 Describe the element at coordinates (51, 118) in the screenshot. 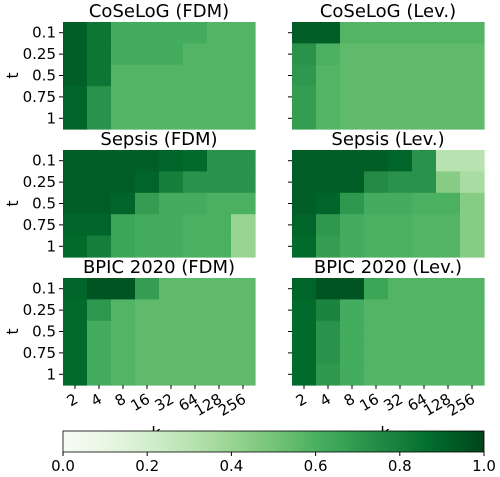

I see `y-tick-label: 1` at that location.